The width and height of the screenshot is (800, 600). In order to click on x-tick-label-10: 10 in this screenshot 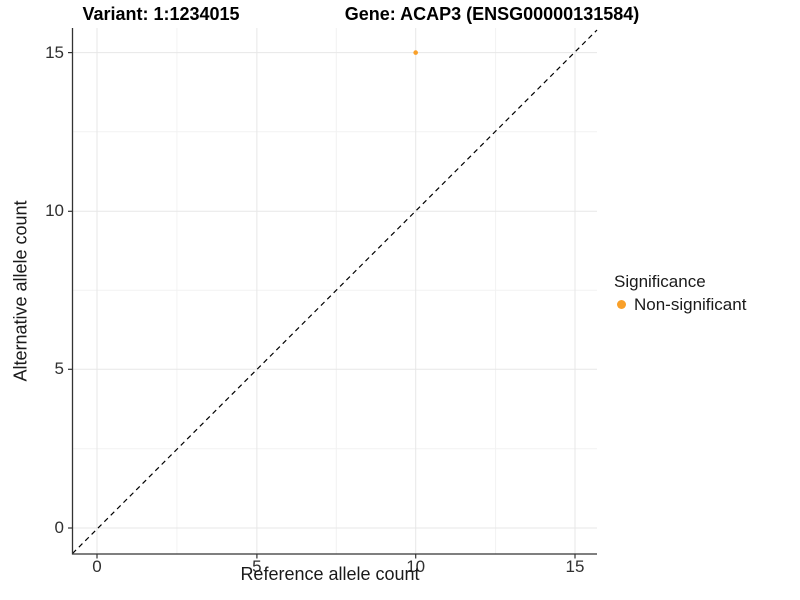, I will do `click(416, 566)`.